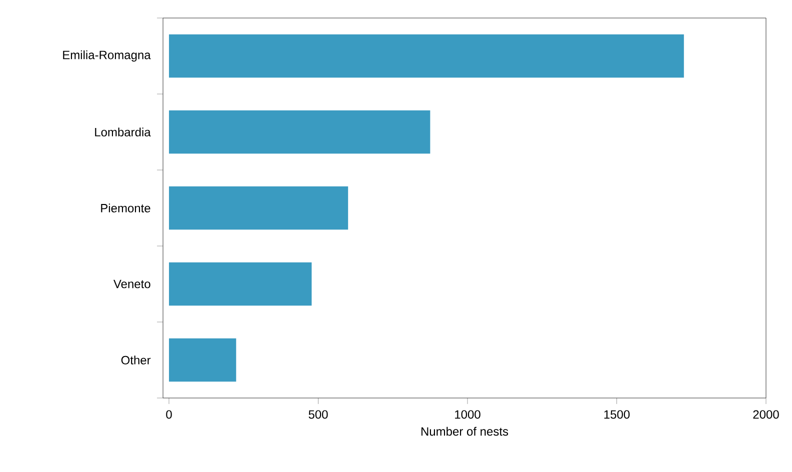  I want to click on y-tick-label: Piemonte, so click(125, 208).